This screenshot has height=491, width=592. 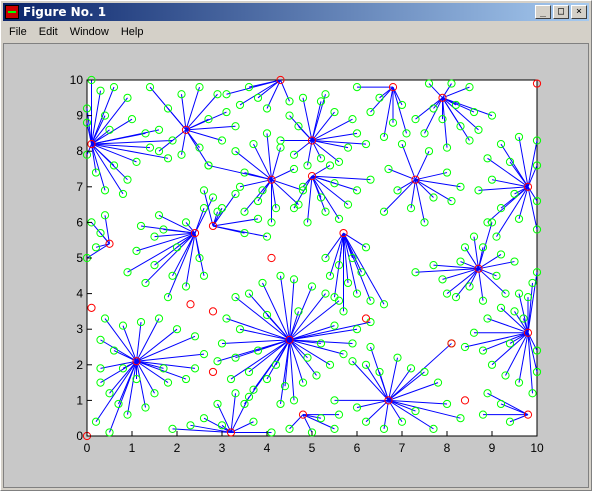 I want to click on y-tick-label: 2, so click(x=79, y=365).